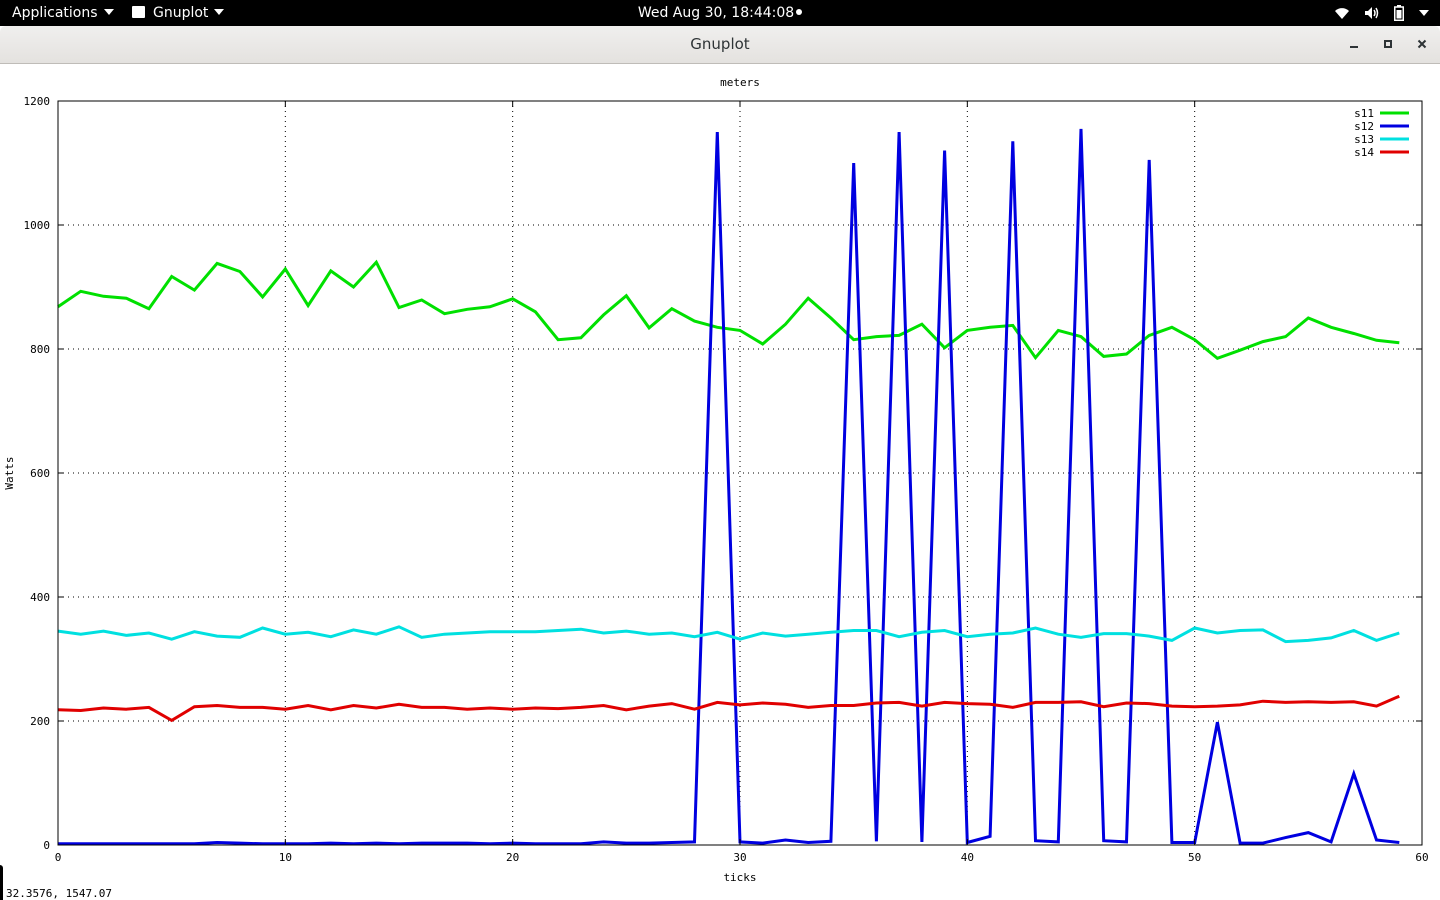 This screenshot has width=1440, height=900. What do you see at coordinates (37, 101) in the screenshot?
I see `y-tick-label: 1200` at bounding box center [37, 101].